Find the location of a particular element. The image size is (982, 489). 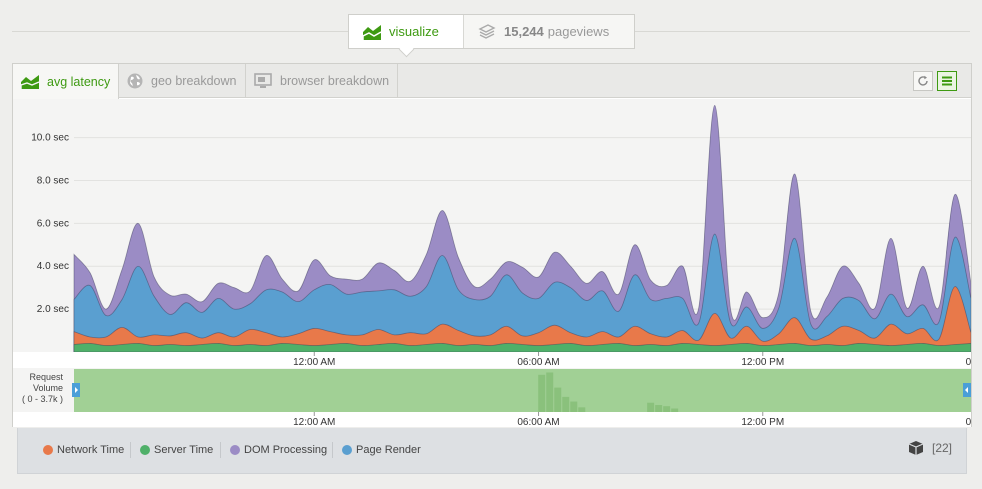

legend-page-render: Page Render is located at coordinates (381, 450).